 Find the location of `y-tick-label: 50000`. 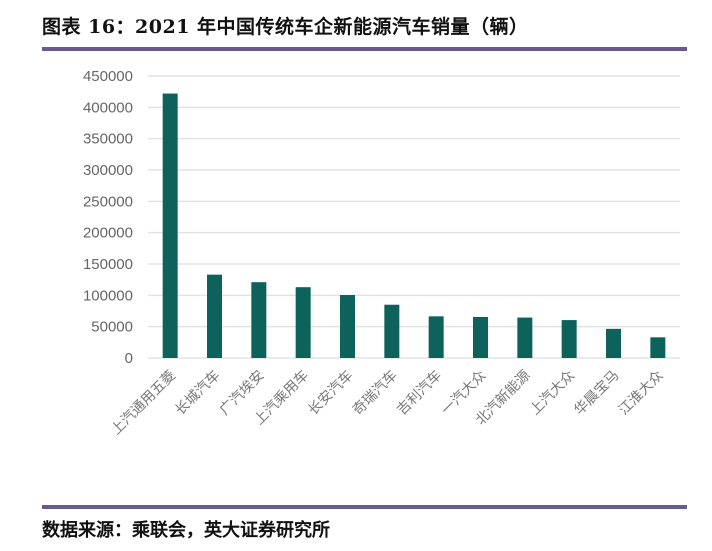

y-tick-label: 50000 is located at coordinates (112, 327).